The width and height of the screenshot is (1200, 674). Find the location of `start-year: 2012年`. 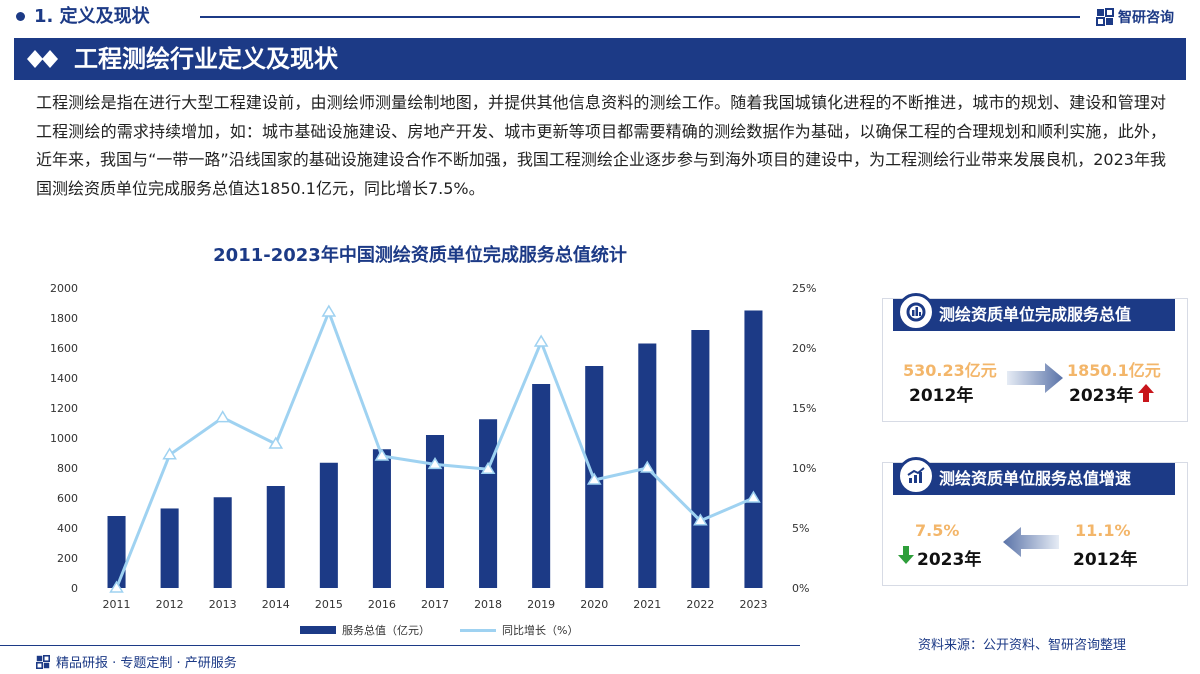

start-year: 2012年 is located at coordinates (941, 396).